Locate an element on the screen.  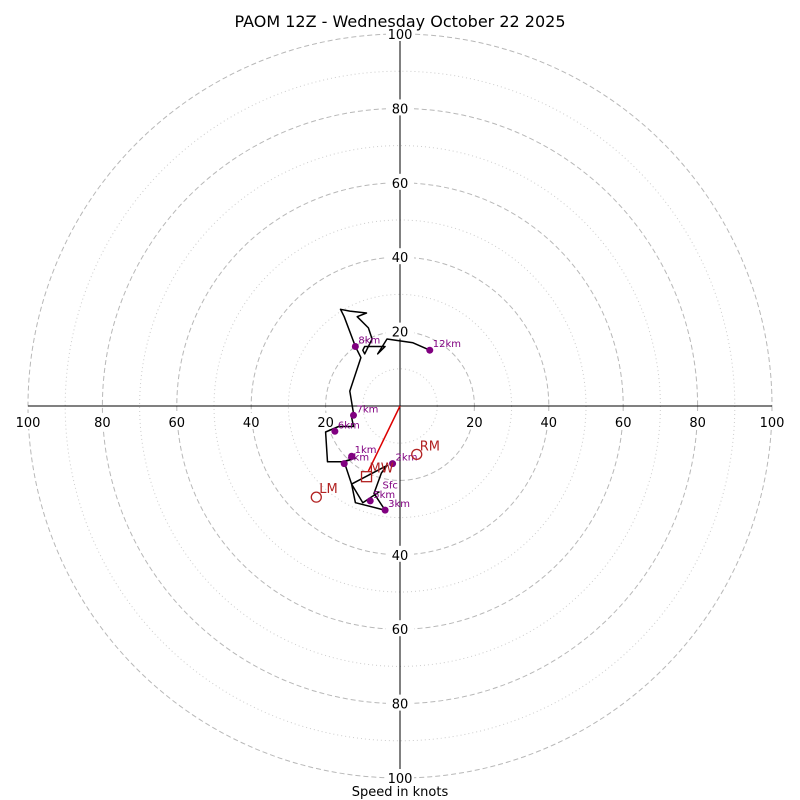
x-axis-label: Speed in knots is located at coordinates (400, 792).